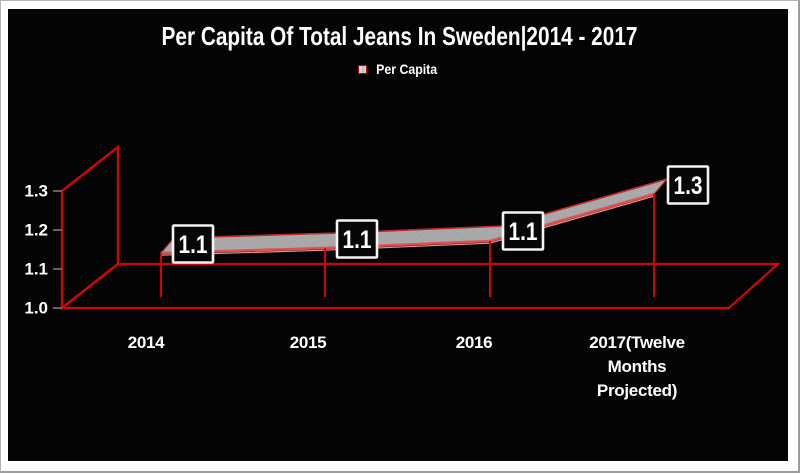 The width and height of the screenshot is (800, 473). What do you see at coordinates (419, 286) in the screenshot?
I see `floor-outline` at bounding box center [419, 286].